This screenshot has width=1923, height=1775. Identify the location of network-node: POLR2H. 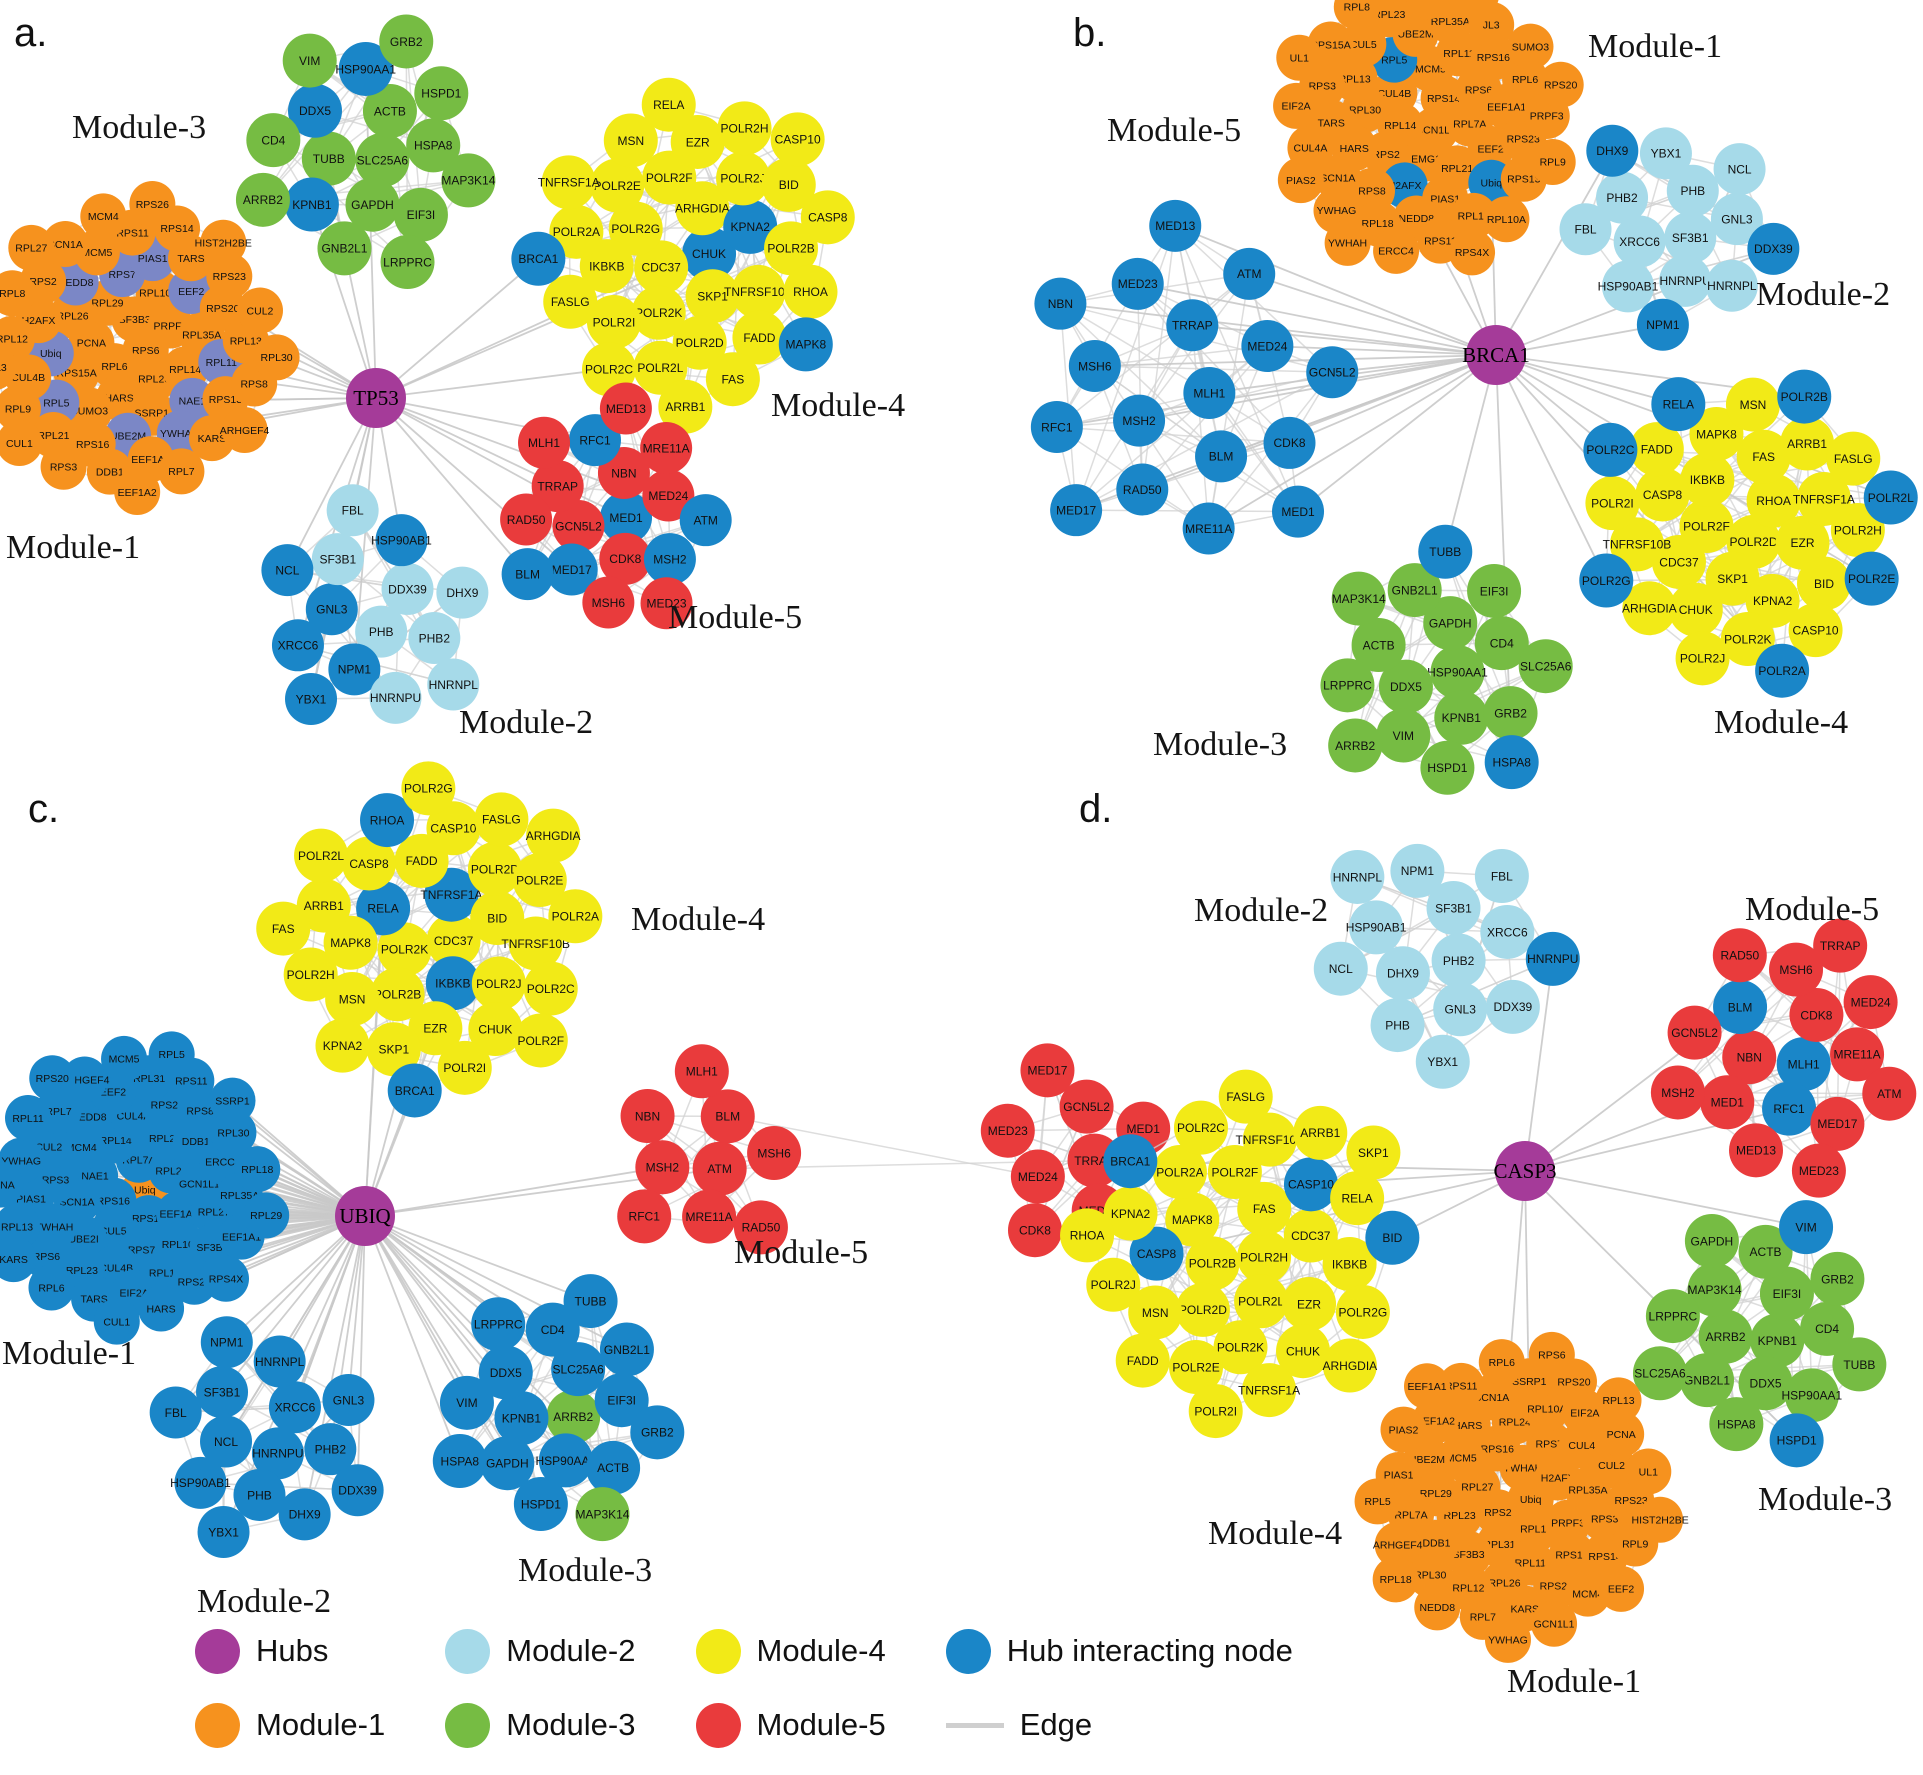
(1857, 530).